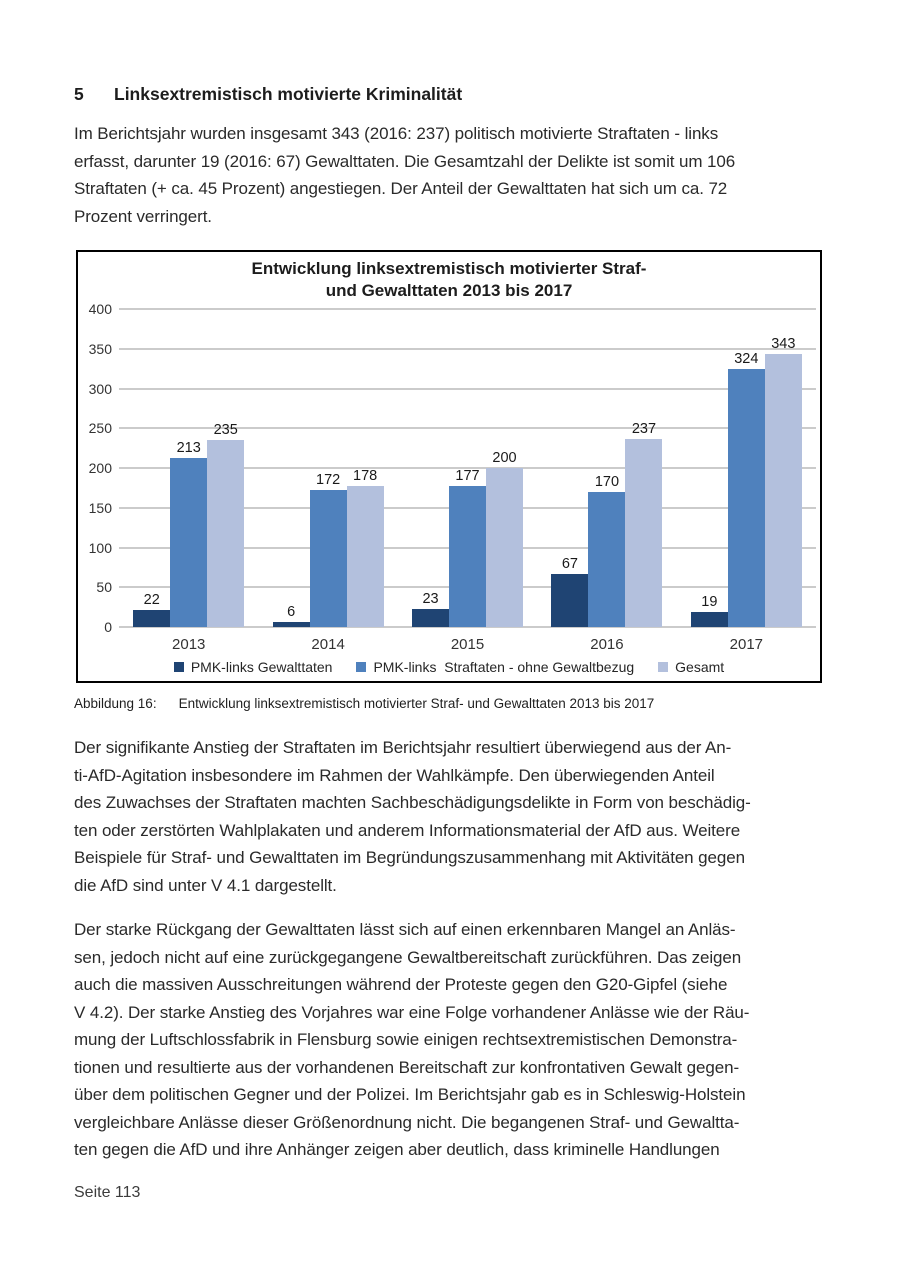 Image resolution: width=900 pixels, height=1272 pixels. I want to click on y-axis-tick-label: 150, so click(100, 507).